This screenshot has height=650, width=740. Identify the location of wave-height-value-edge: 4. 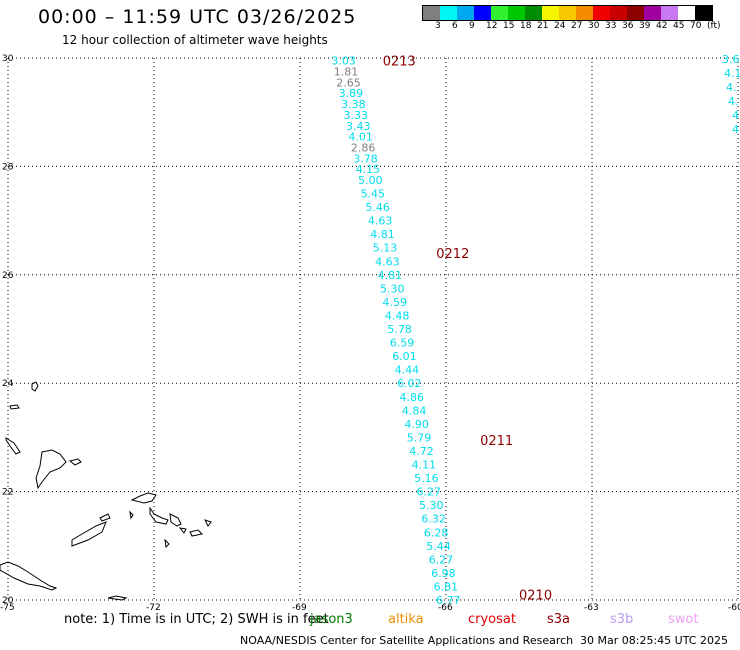
(735, 129).